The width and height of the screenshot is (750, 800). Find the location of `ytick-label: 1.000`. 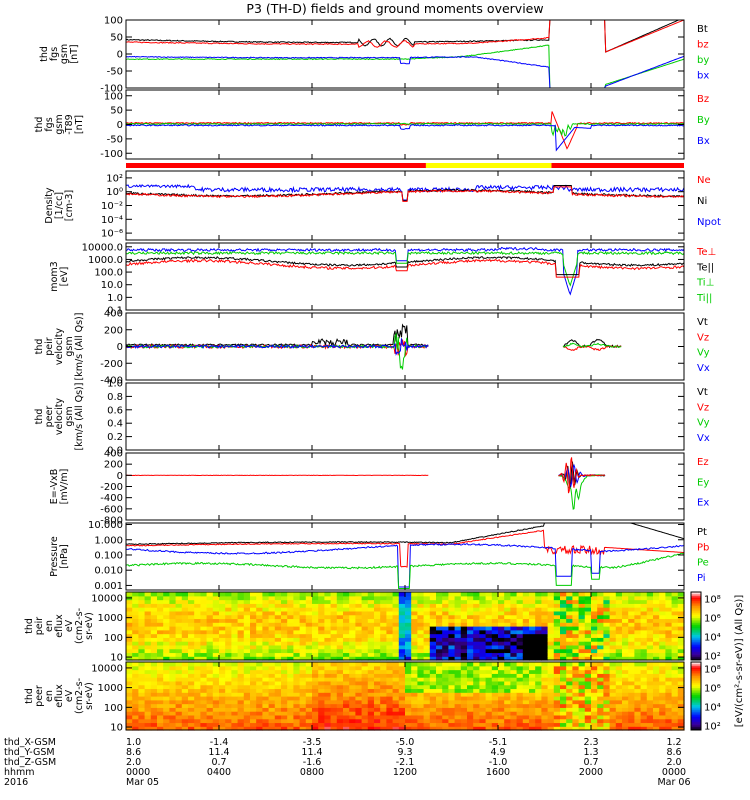

ytick-label: 1.000 is located at coordinates (108, 540).